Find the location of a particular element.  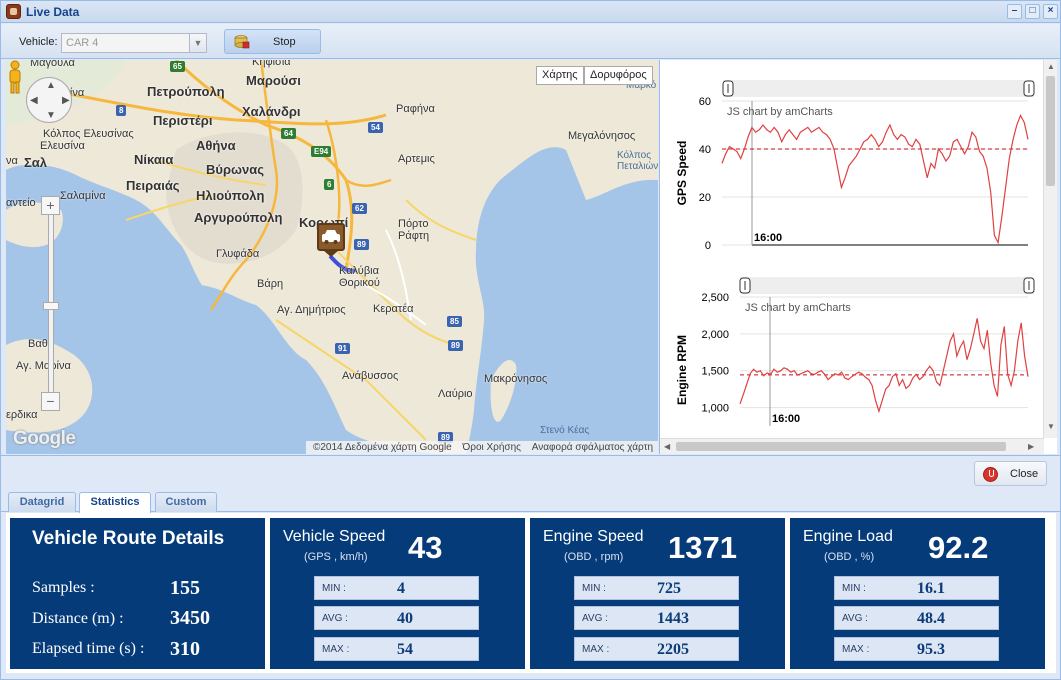

map-label: Βύρωνας is located at coordinates (235, 169).